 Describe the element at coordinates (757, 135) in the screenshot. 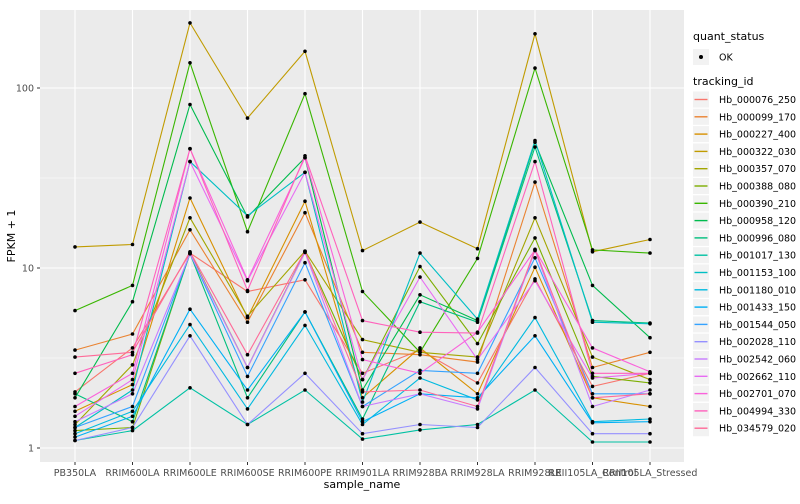

I see `legend-label: Hb_000227_400` at that location.